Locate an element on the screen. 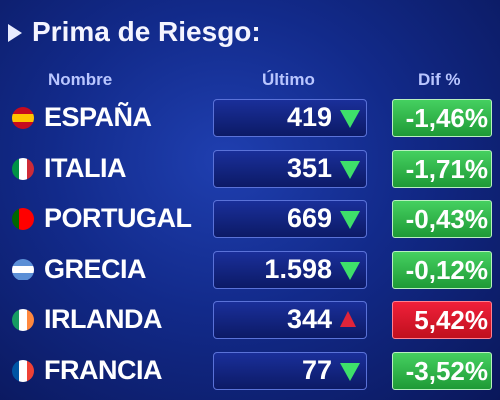  country-name: IRLANDA is located at coordinates (103, 319).